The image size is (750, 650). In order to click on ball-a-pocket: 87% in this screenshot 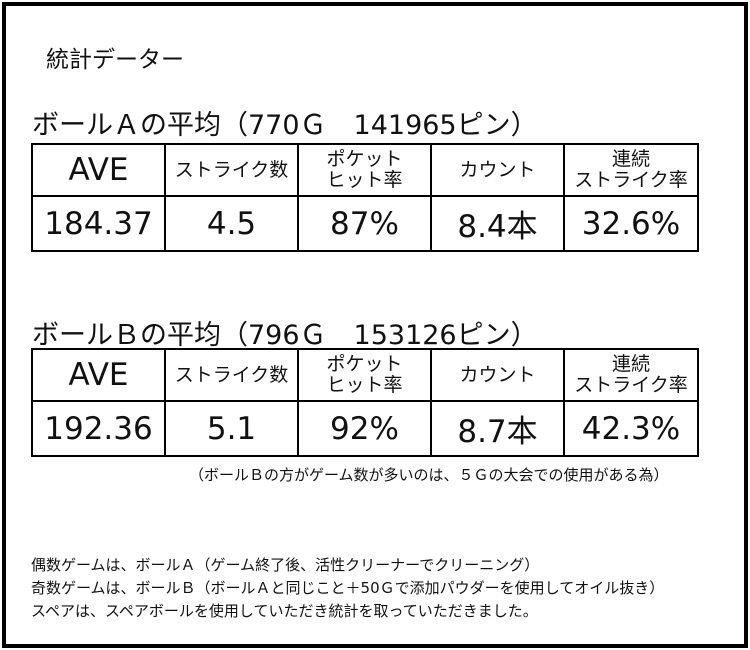, I will do `click(364, 223)`.